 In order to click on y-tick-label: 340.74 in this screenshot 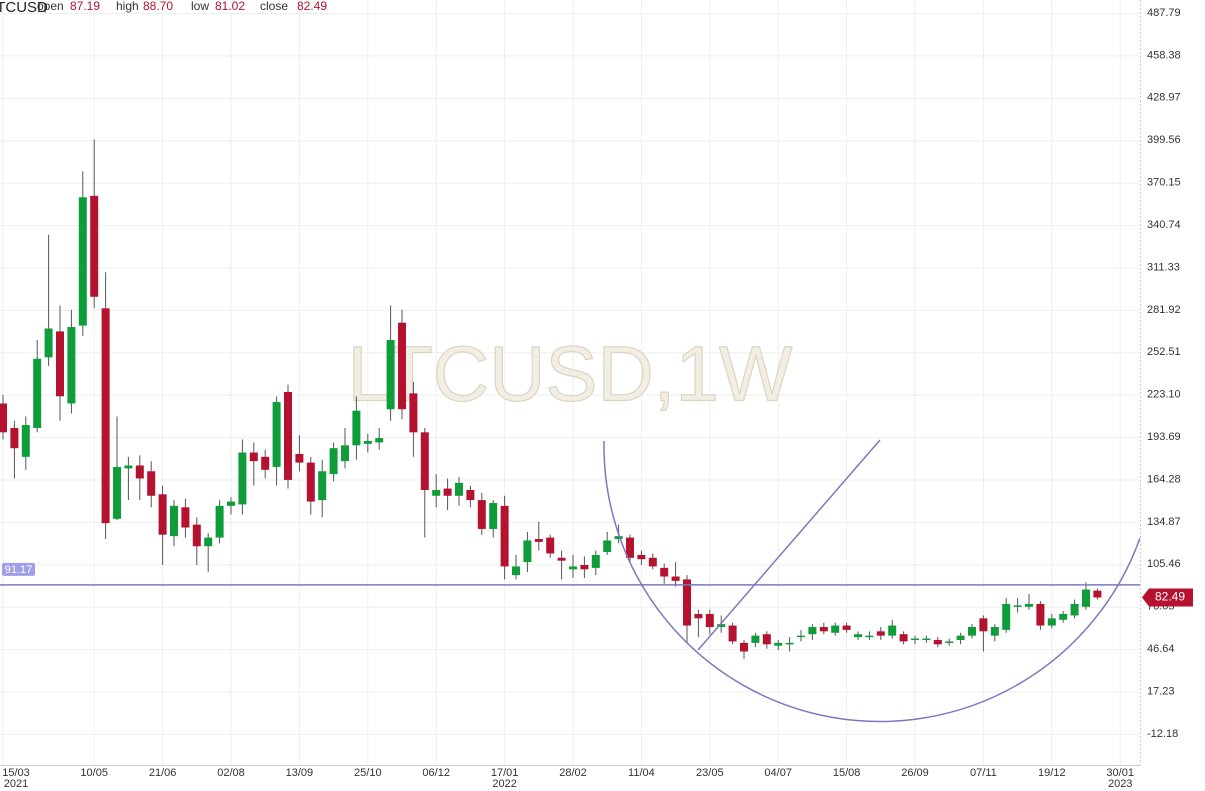, I will do `click(1164, 225)`.